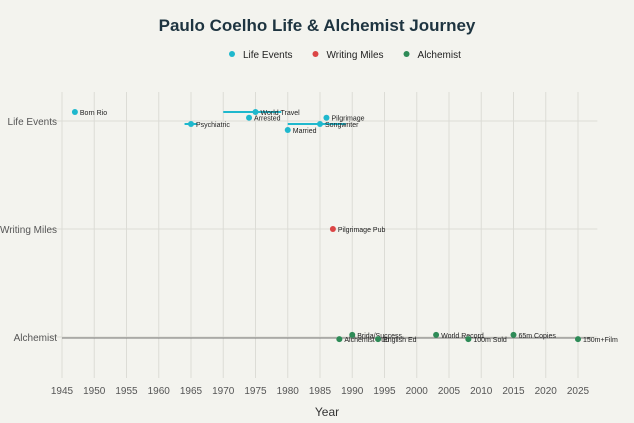  What do you see at coordinates (305, 131) in the screenshot?
I see `data-label: Married` at bounding box center [305, 131].